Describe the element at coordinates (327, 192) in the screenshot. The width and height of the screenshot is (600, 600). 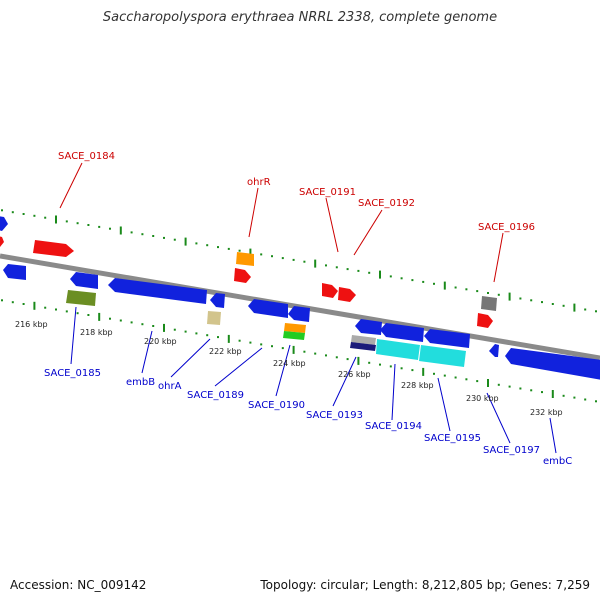
I see `gene-label-sace-0191: SACE_0191` at that location.